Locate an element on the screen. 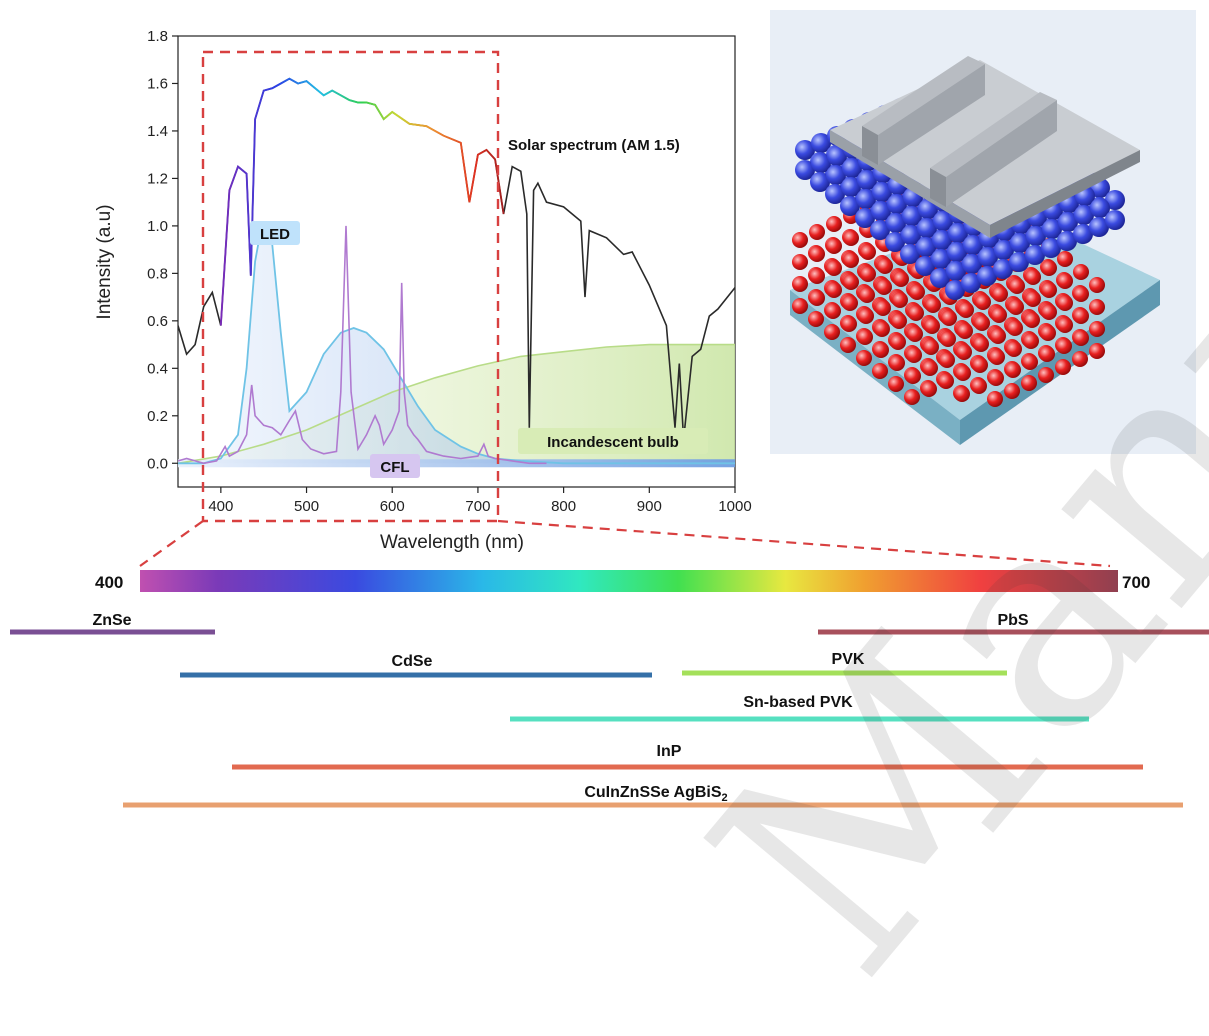 The image size is (1209, 1036). y-tick-label: 0.2 is located at coordinates (157, 416).